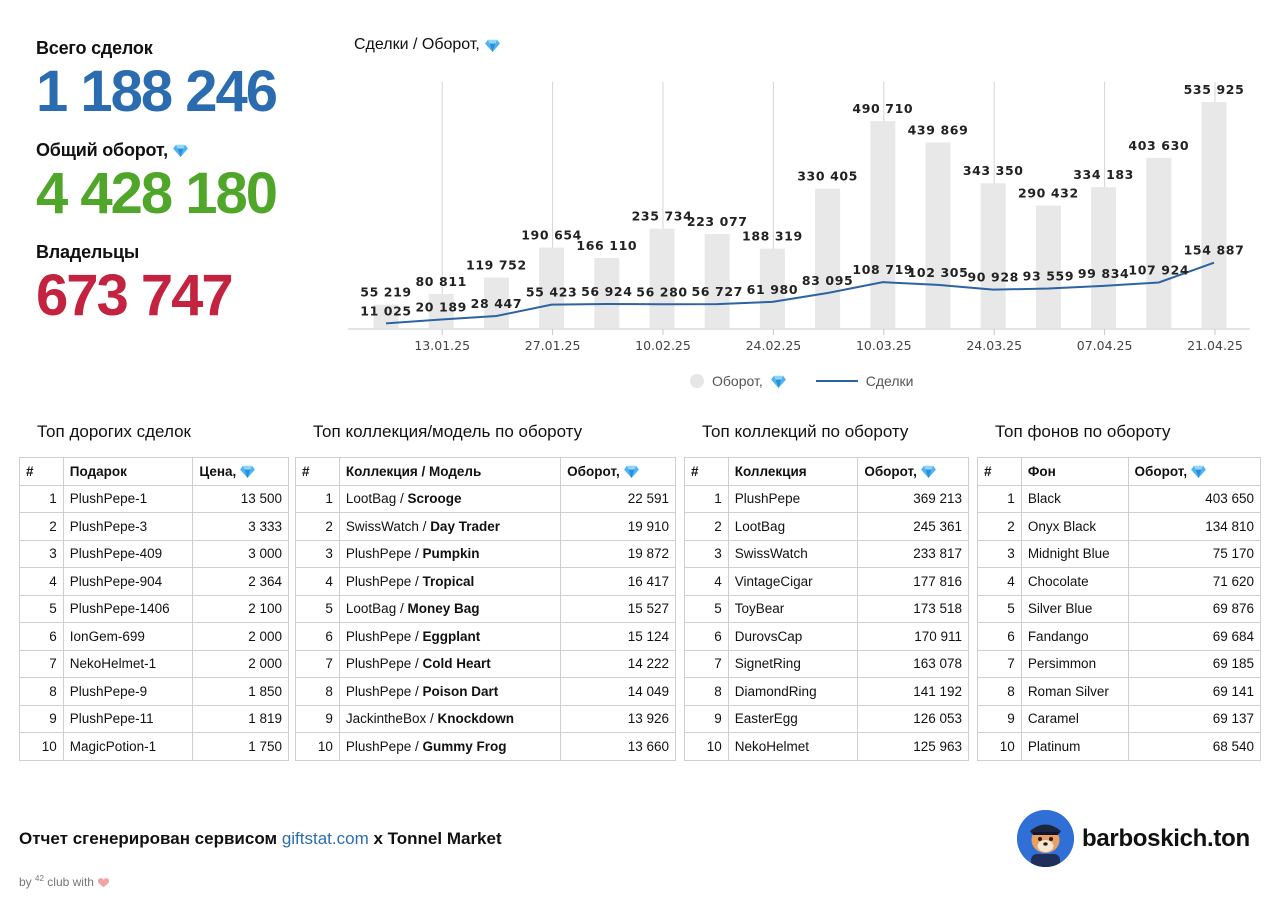 Image resolution: width=1280 pixels, height=906 pixels. Describe the element at coordinates (1119, 636) in the screenshot. I see `table-row: 6 Fandango 69 684` at that location.